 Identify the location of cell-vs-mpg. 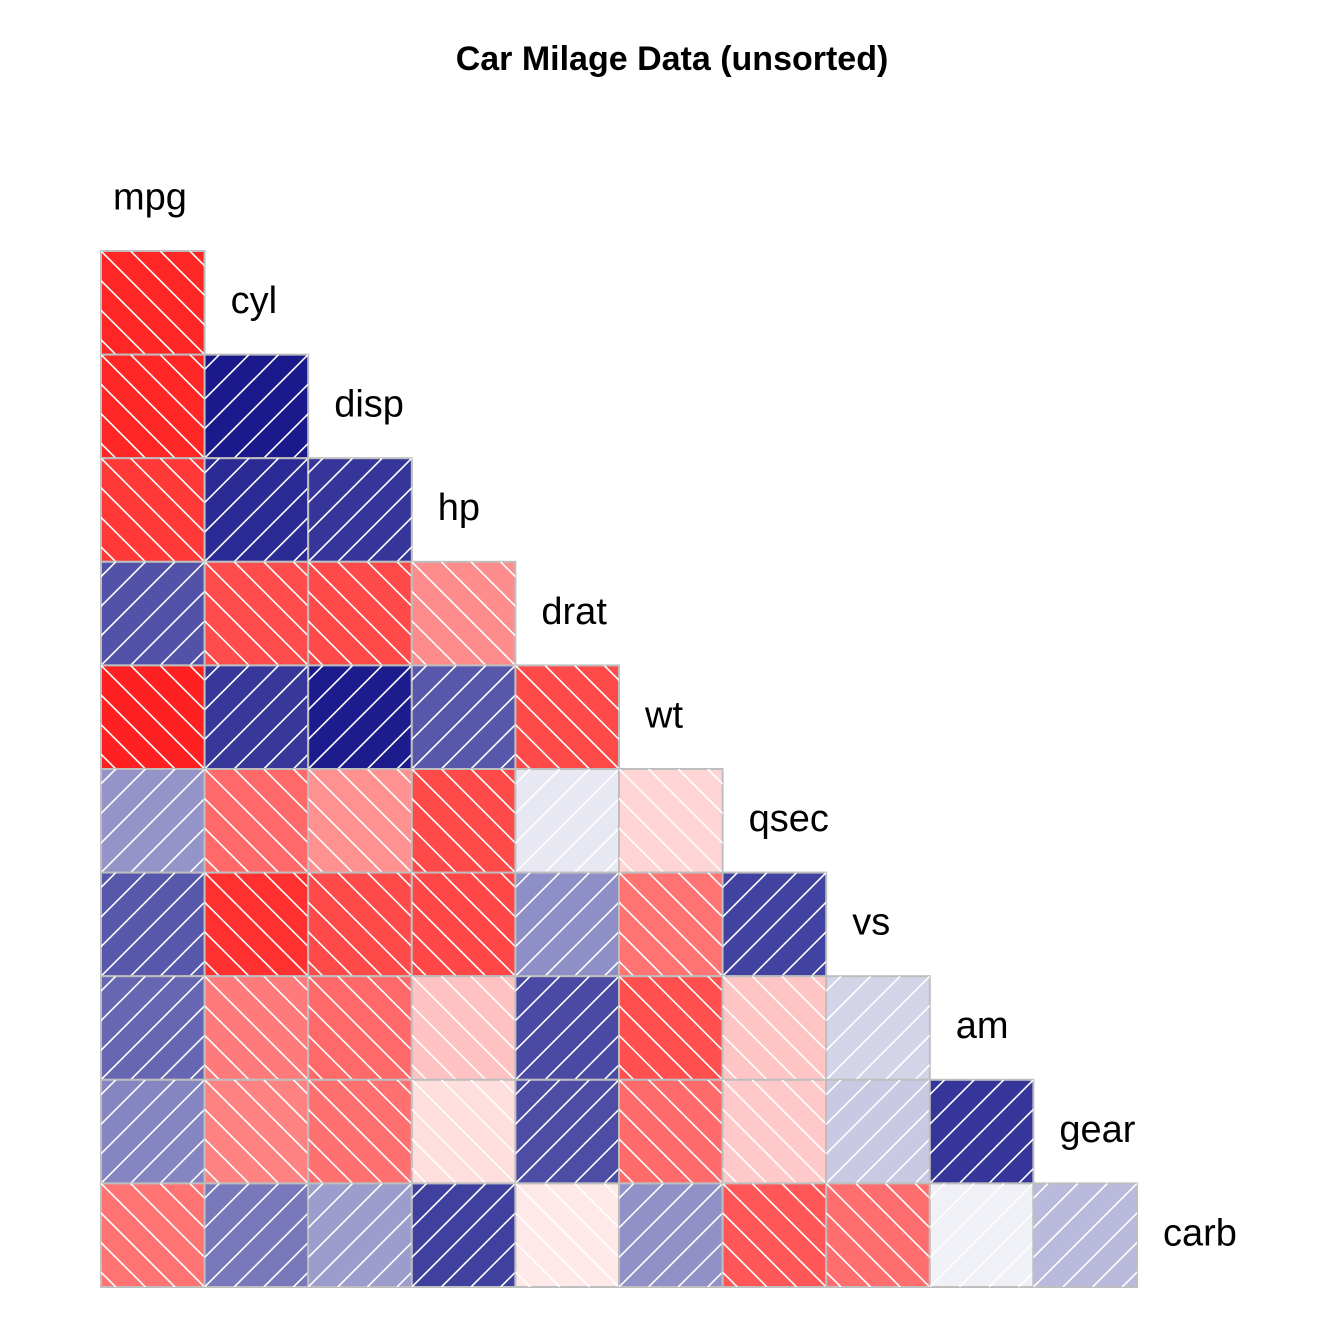
(153, 924).